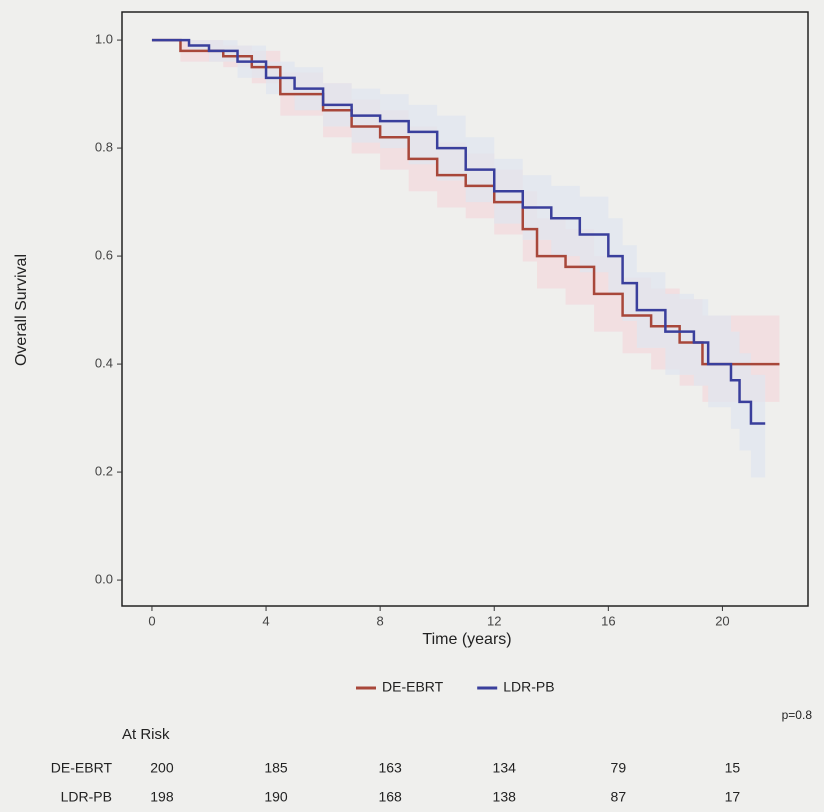 The image size is (824, 812). I want to click on y-tick-label: 0.2, so click(104, 471).